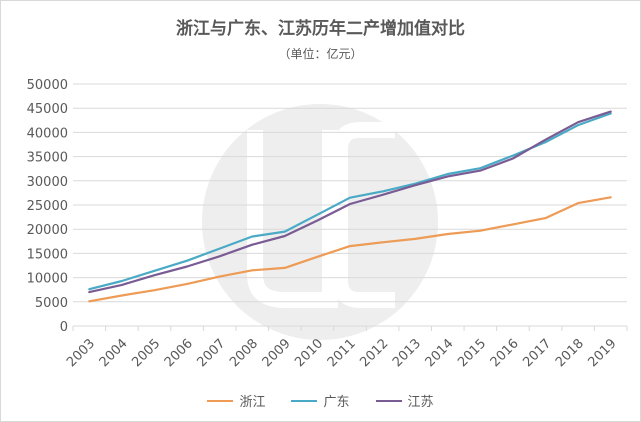 The height and width of the screenshot is (422, 641). What do you see at coordinates (47, 85) in the screenshot?
I see `y-tick-label: 50000` at bounding box center [47, 85].